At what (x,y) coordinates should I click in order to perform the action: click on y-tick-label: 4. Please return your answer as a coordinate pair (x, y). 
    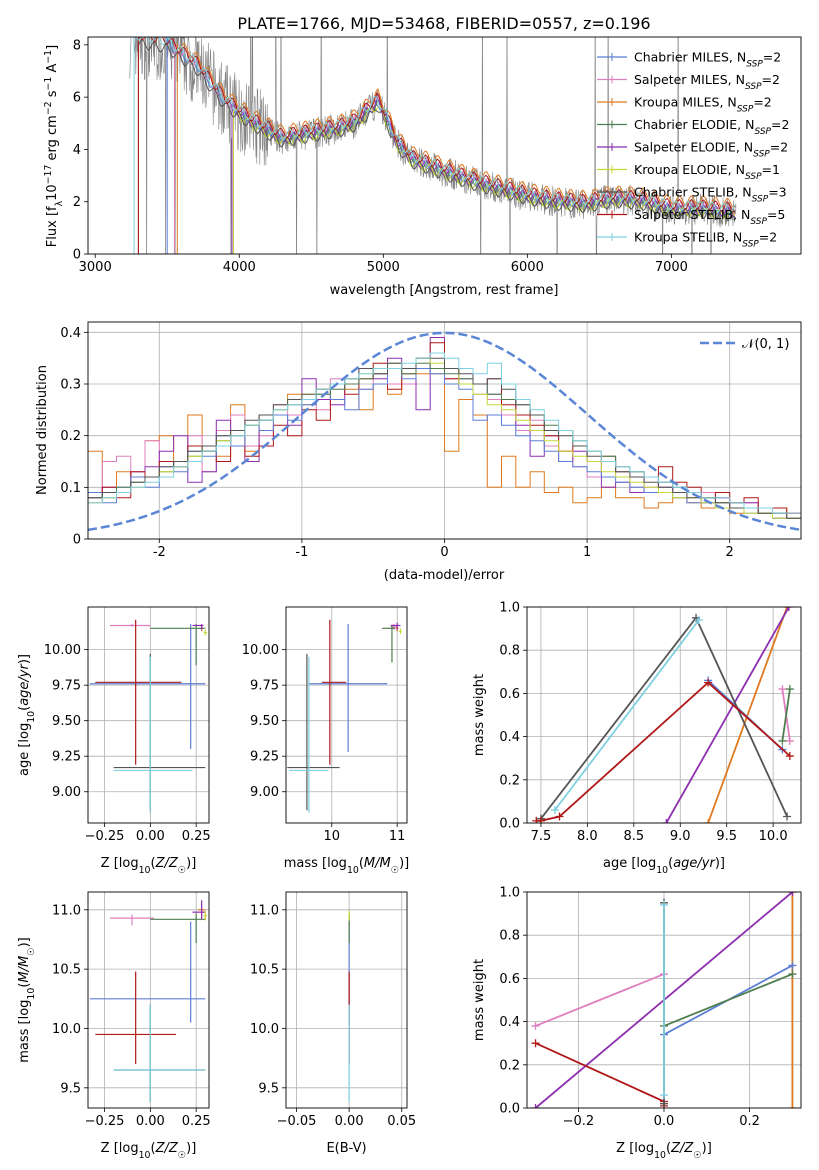
    Looking at the image, I should click on (77, 150).